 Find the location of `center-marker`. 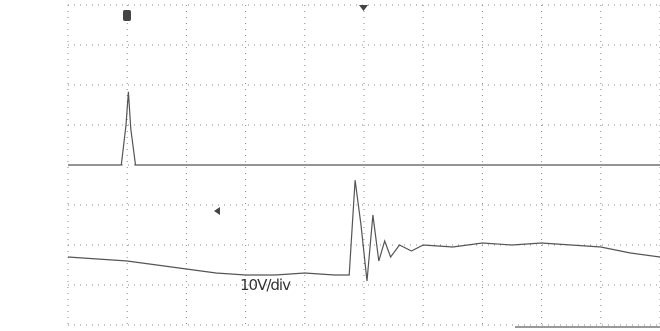

center-marker is located at coordinates (363, 8).